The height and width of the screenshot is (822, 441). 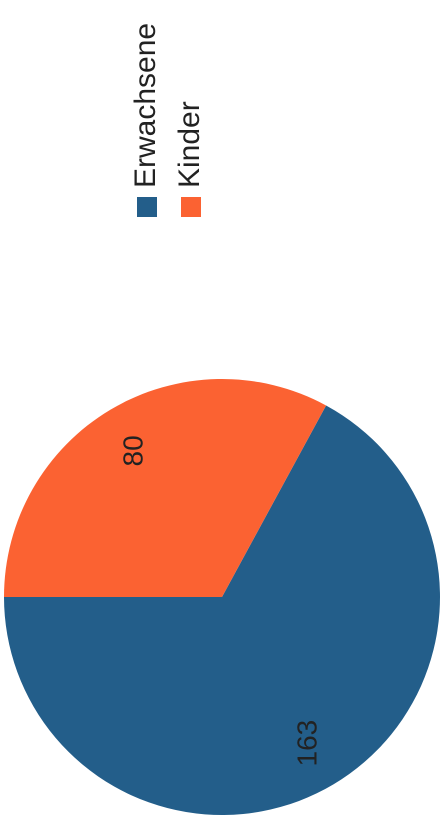 I want to click on data-label: 163, so click(x=306, y=743).